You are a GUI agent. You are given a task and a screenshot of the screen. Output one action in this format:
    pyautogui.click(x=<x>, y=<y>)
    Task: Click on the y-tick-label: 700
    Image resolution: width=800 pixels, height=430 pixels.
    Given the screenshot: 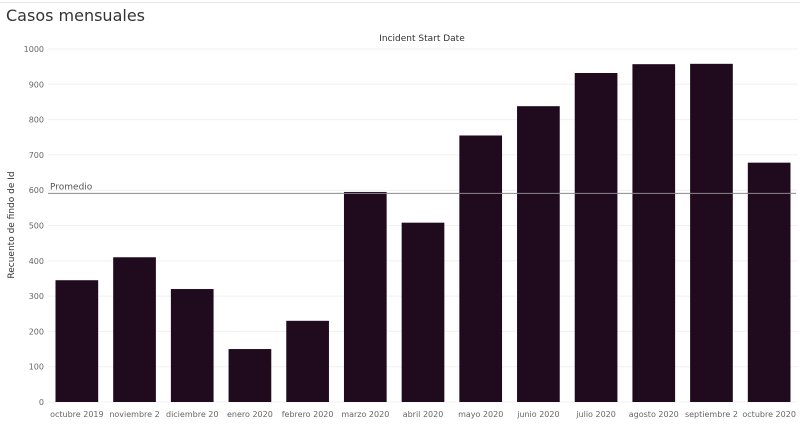 What is the action you would take?
    pyautogui.click(x=36, y=155)
    